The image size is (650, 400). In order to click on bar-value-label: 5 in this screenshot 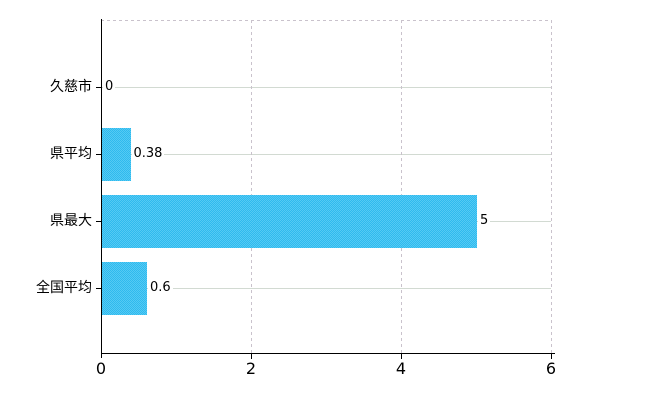, I will do `click(484, 220)`.